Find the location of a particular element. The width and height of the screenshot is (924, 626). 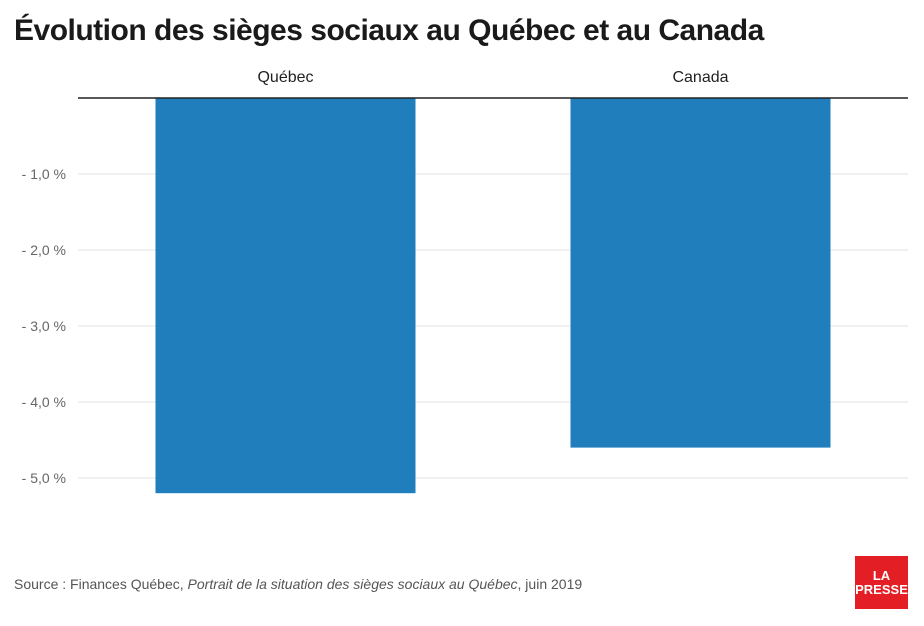

y-tick-label: - 4,0 % is located at coordinates (44, 402).